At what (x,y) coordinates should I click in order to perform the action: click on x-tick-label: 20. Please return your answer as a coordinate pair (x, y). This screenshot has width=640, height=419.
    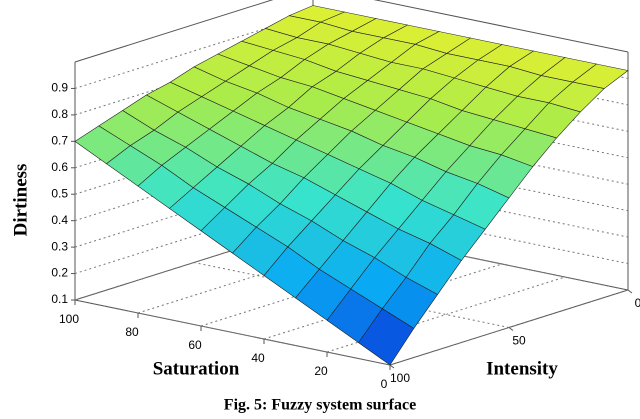
    Looking at the image, I should click on (321, 371).